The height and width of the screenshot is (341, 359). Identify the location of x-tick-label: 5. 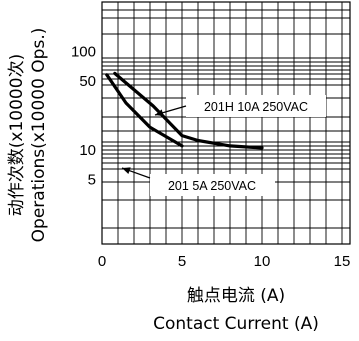
(182, 261).